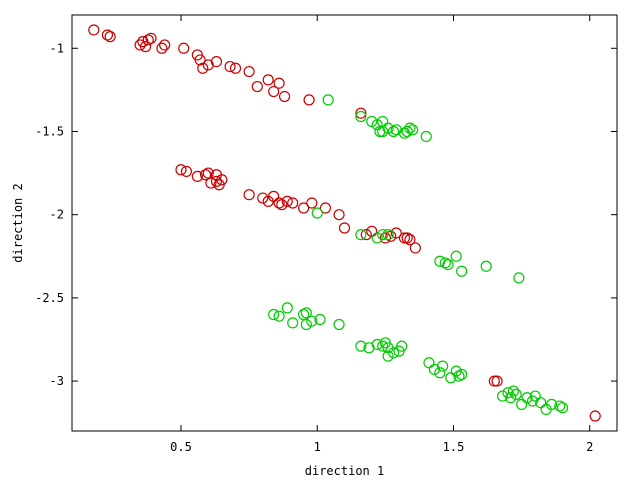 This screenshot has height=480, width=640. What do you see at coordinates (344, 471) in the screenshot?
I see `x-axis-label: direction 1` at bounding box center [344, 471].